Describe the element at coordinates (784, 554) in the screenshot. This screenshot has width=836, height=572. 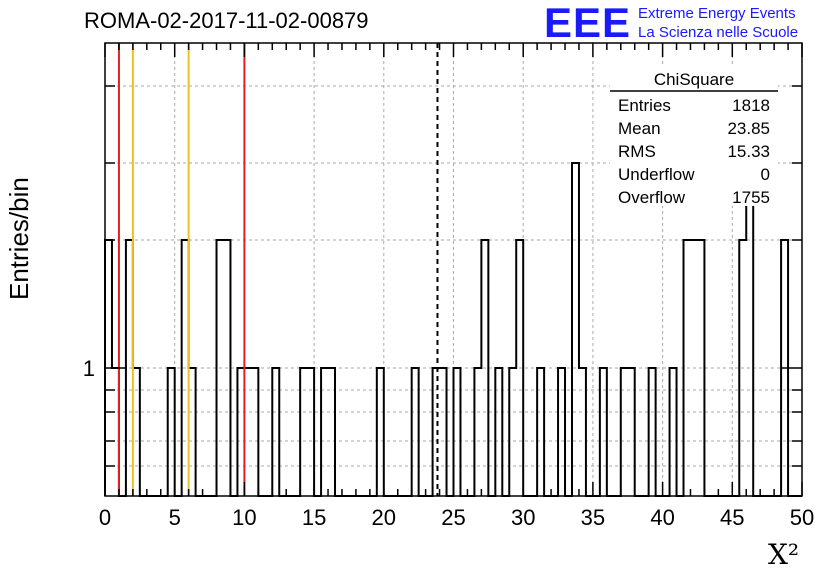
I see `x-axis-label: X²` at that location.